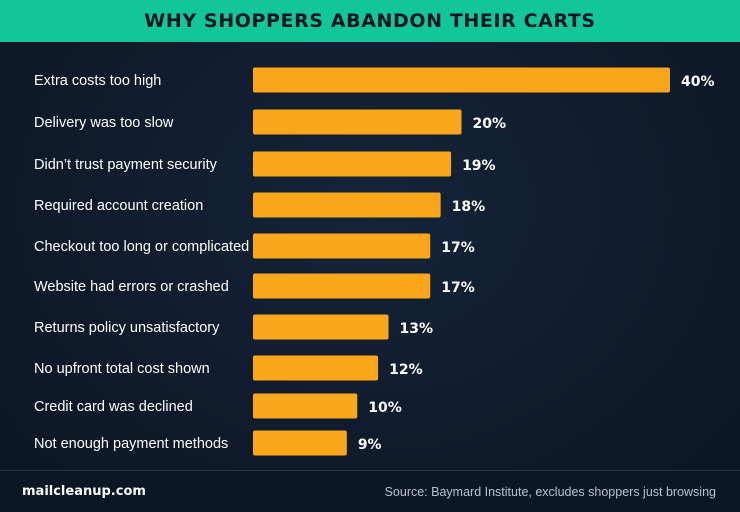 This screenshot has width=740, height=512. I want to click on value-label: 13%, so click(417, 329).